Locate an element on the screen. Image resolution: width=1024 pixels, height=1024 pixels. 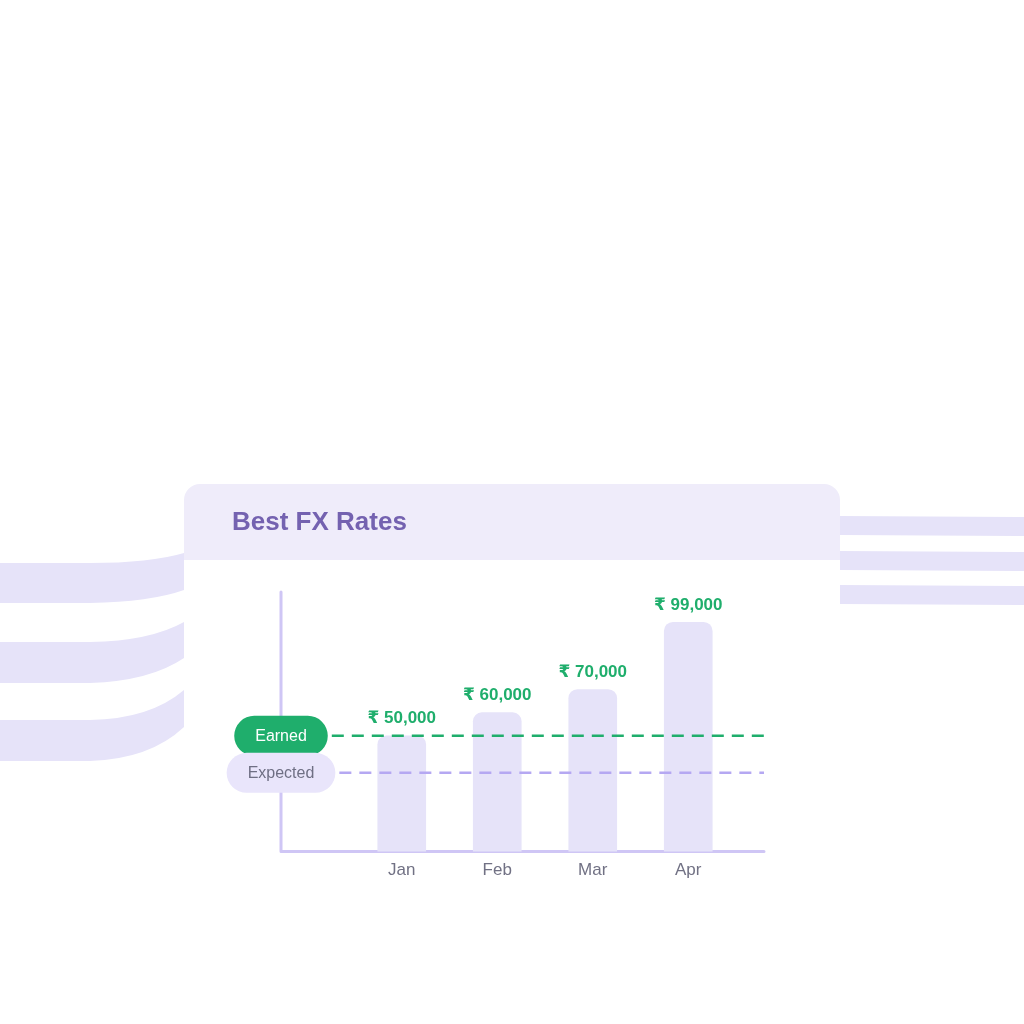
data-label: ₹ 99,000 is located at coordinates (688, 604).